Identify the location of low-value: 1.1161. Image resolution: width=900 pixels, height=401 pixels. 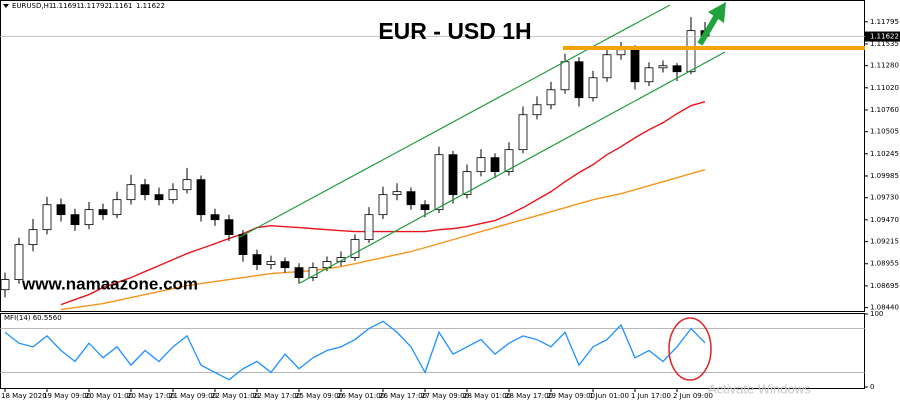
(120, 6).